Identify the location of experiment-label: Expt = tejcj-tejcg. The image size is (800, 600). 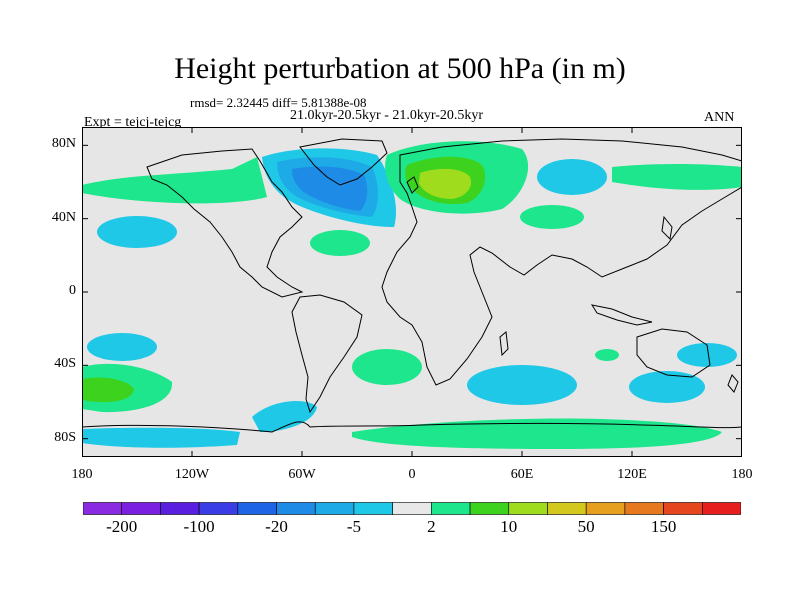
(133, 122).